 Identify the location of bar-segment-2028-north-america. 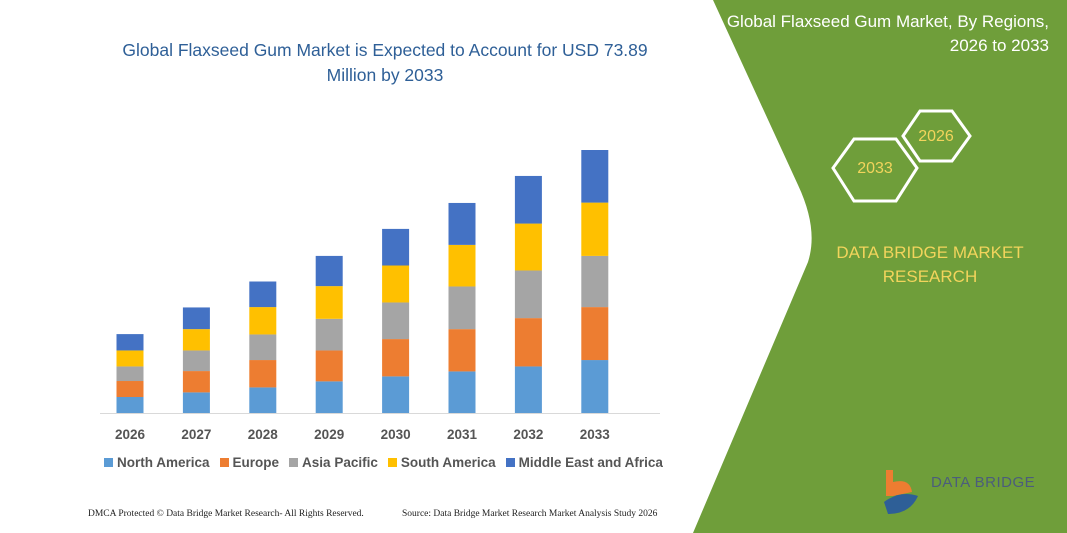
(263, 400).